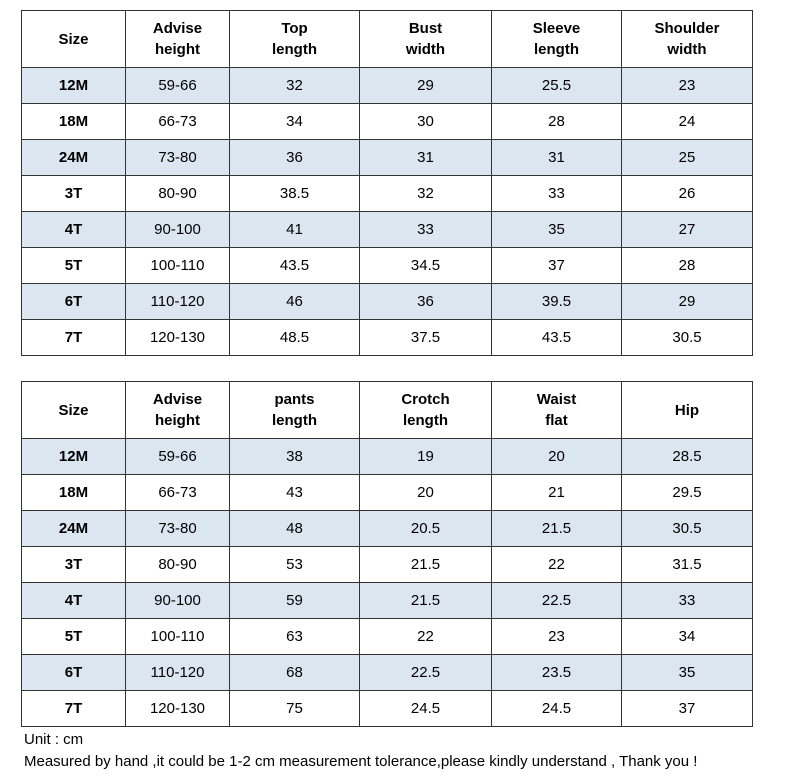 The image size is (789, 783). I want to click on table-cell: 30.5, so click(687, 337).